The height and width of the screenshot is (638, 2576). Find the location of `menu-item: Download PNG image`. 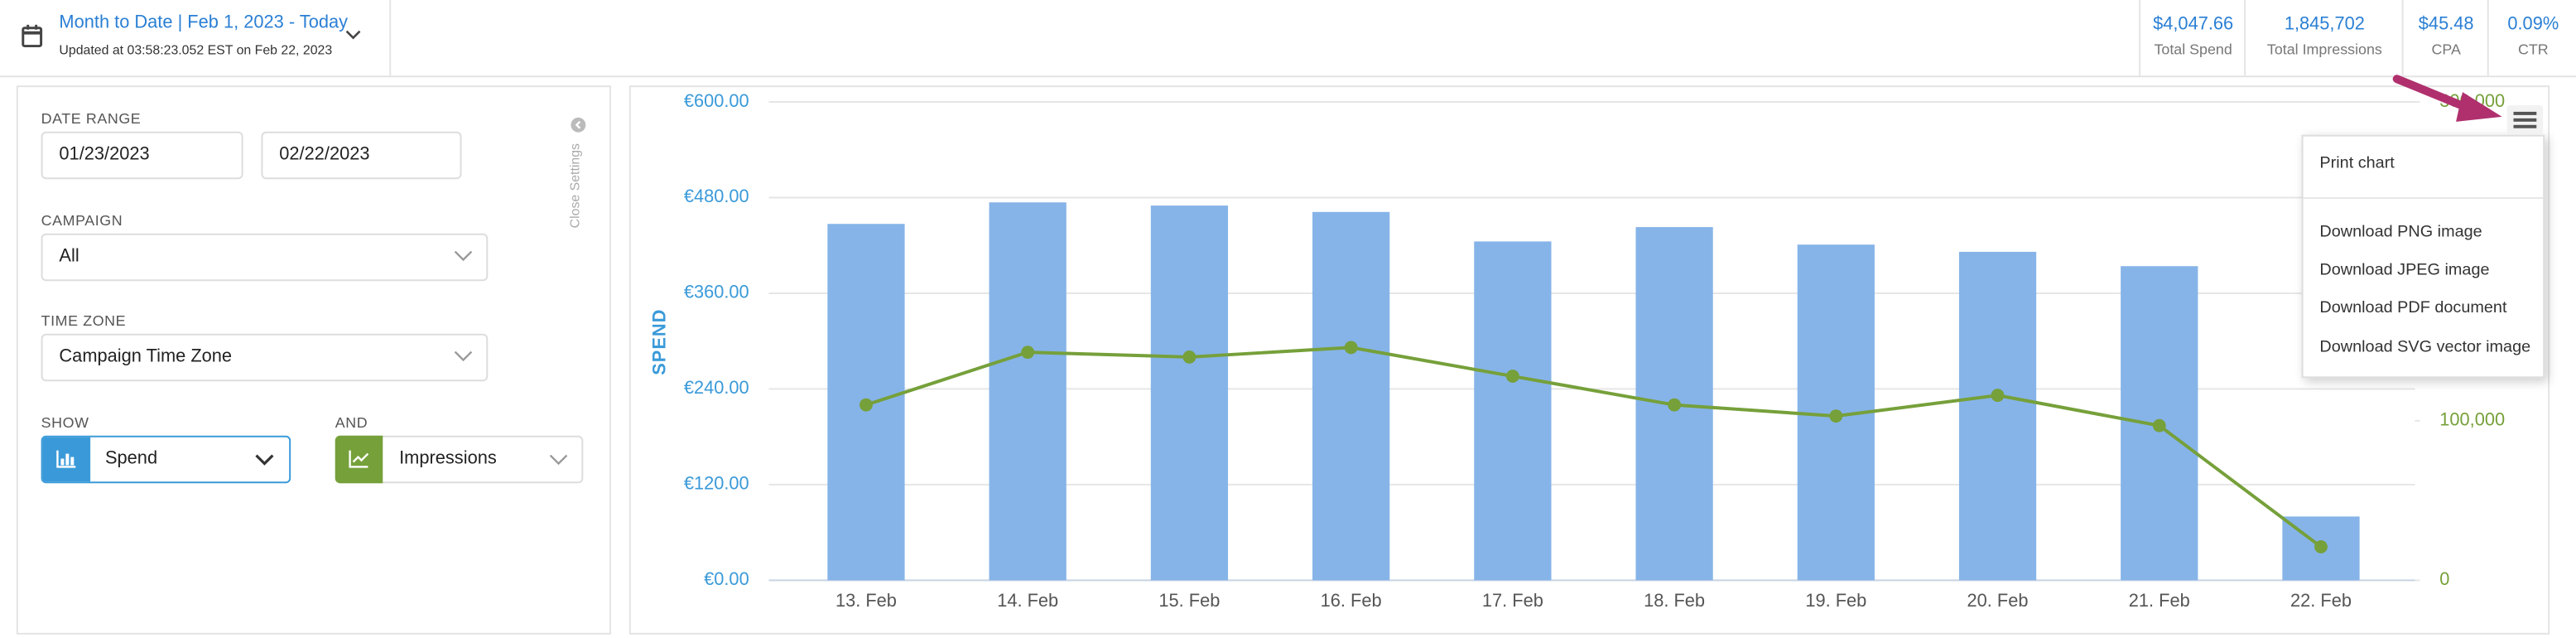

menu-item: Download PNG image is located at coordinates (2400, 232).